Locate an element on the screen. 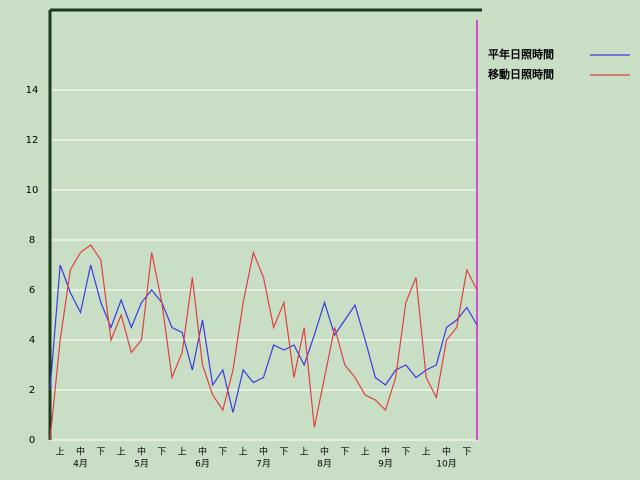 This screenshot has width=640, height=480. y-tick-label: 0 is located at coordinates (32, 440).